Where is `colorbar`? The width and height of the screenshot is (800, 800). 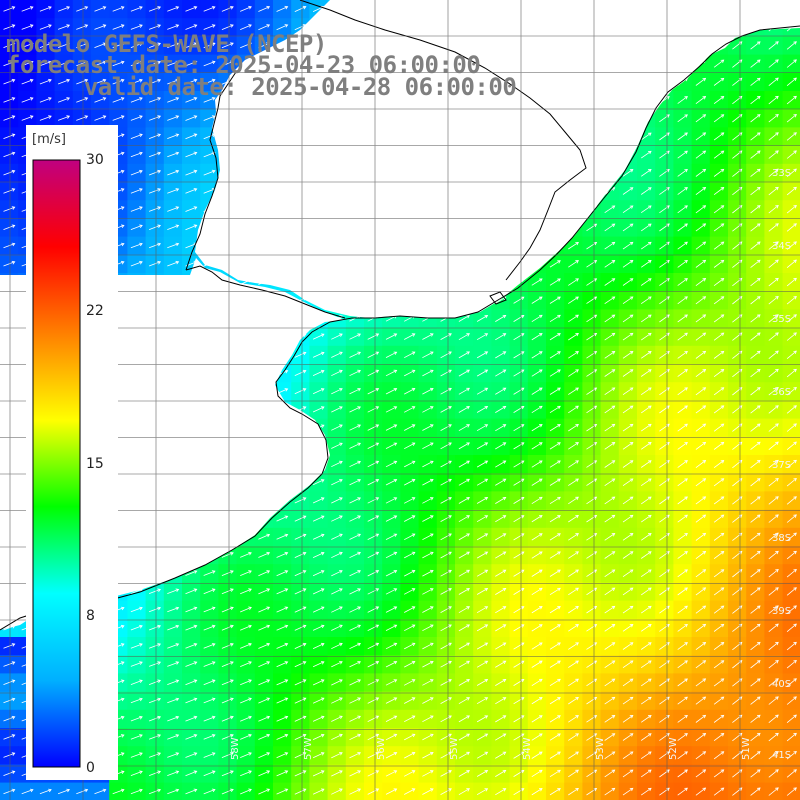 colorbar is located at coordinates (72, 452).